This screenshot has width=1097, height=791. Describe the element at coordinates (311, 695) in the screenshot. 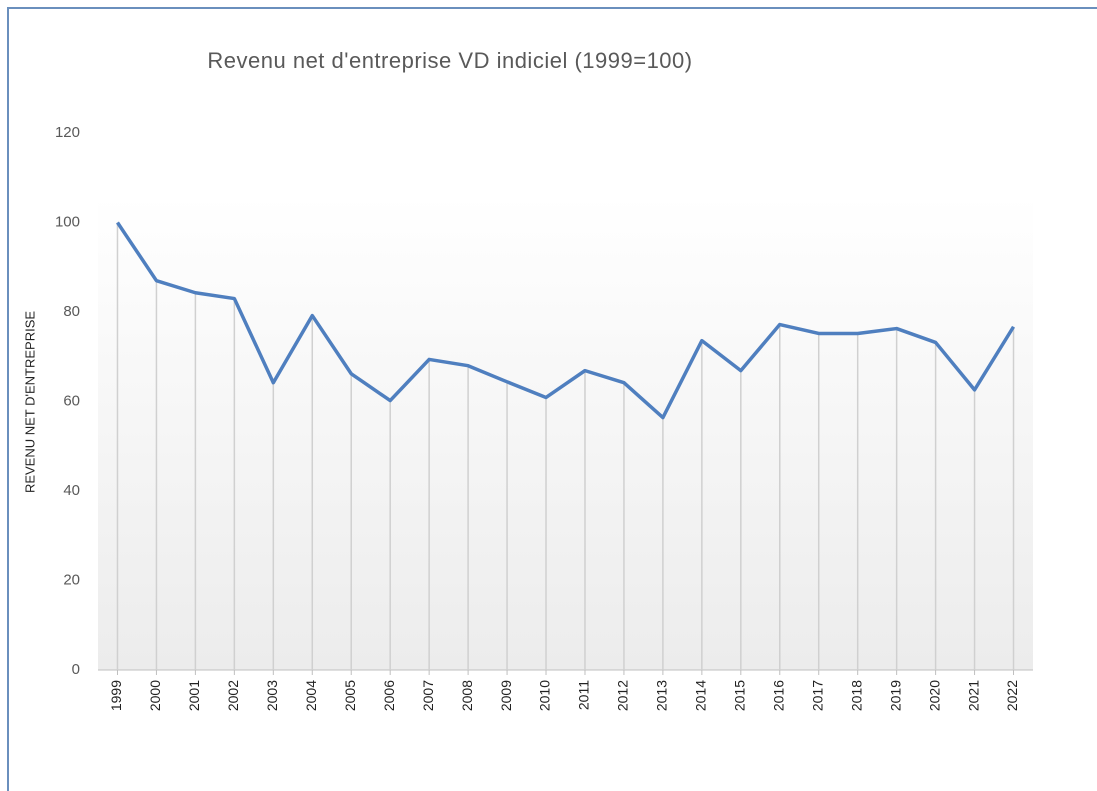

I see `x-tick-label: 2004` at that location.